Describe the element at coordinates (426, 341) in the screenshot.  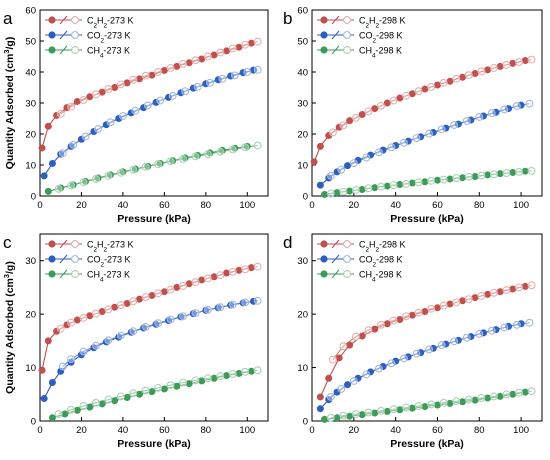
I see `series-C2H2-298 K` at that location.